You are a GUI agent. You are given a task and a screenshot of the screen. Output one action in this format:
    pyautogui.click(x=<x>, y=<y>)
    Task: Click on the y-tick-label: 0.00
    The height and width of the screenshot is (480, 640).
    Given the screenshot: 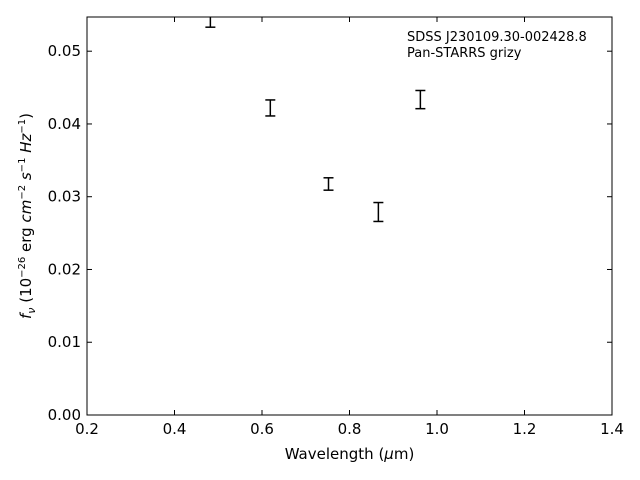 What is the action you would take?
    pyautogui.click(x=64, y=415)
    